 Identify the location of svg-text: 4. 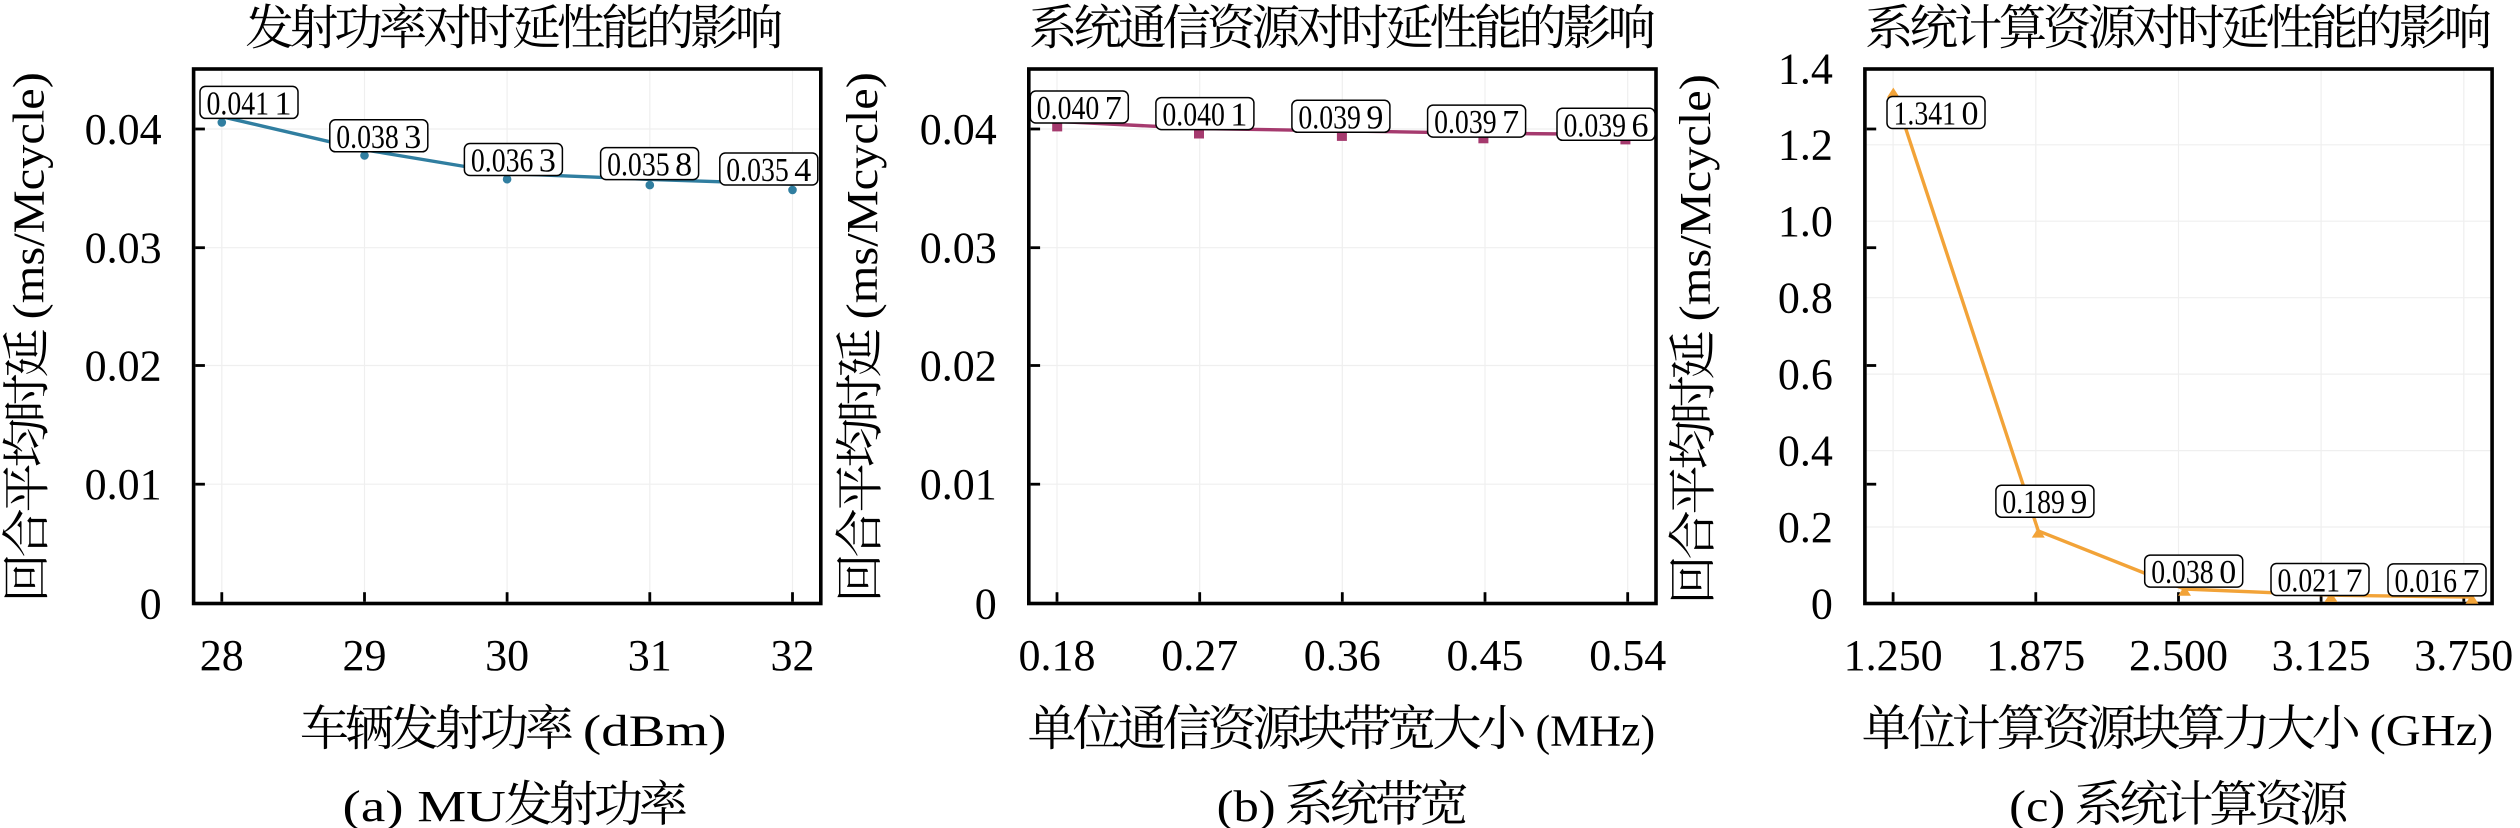
(802, 170).